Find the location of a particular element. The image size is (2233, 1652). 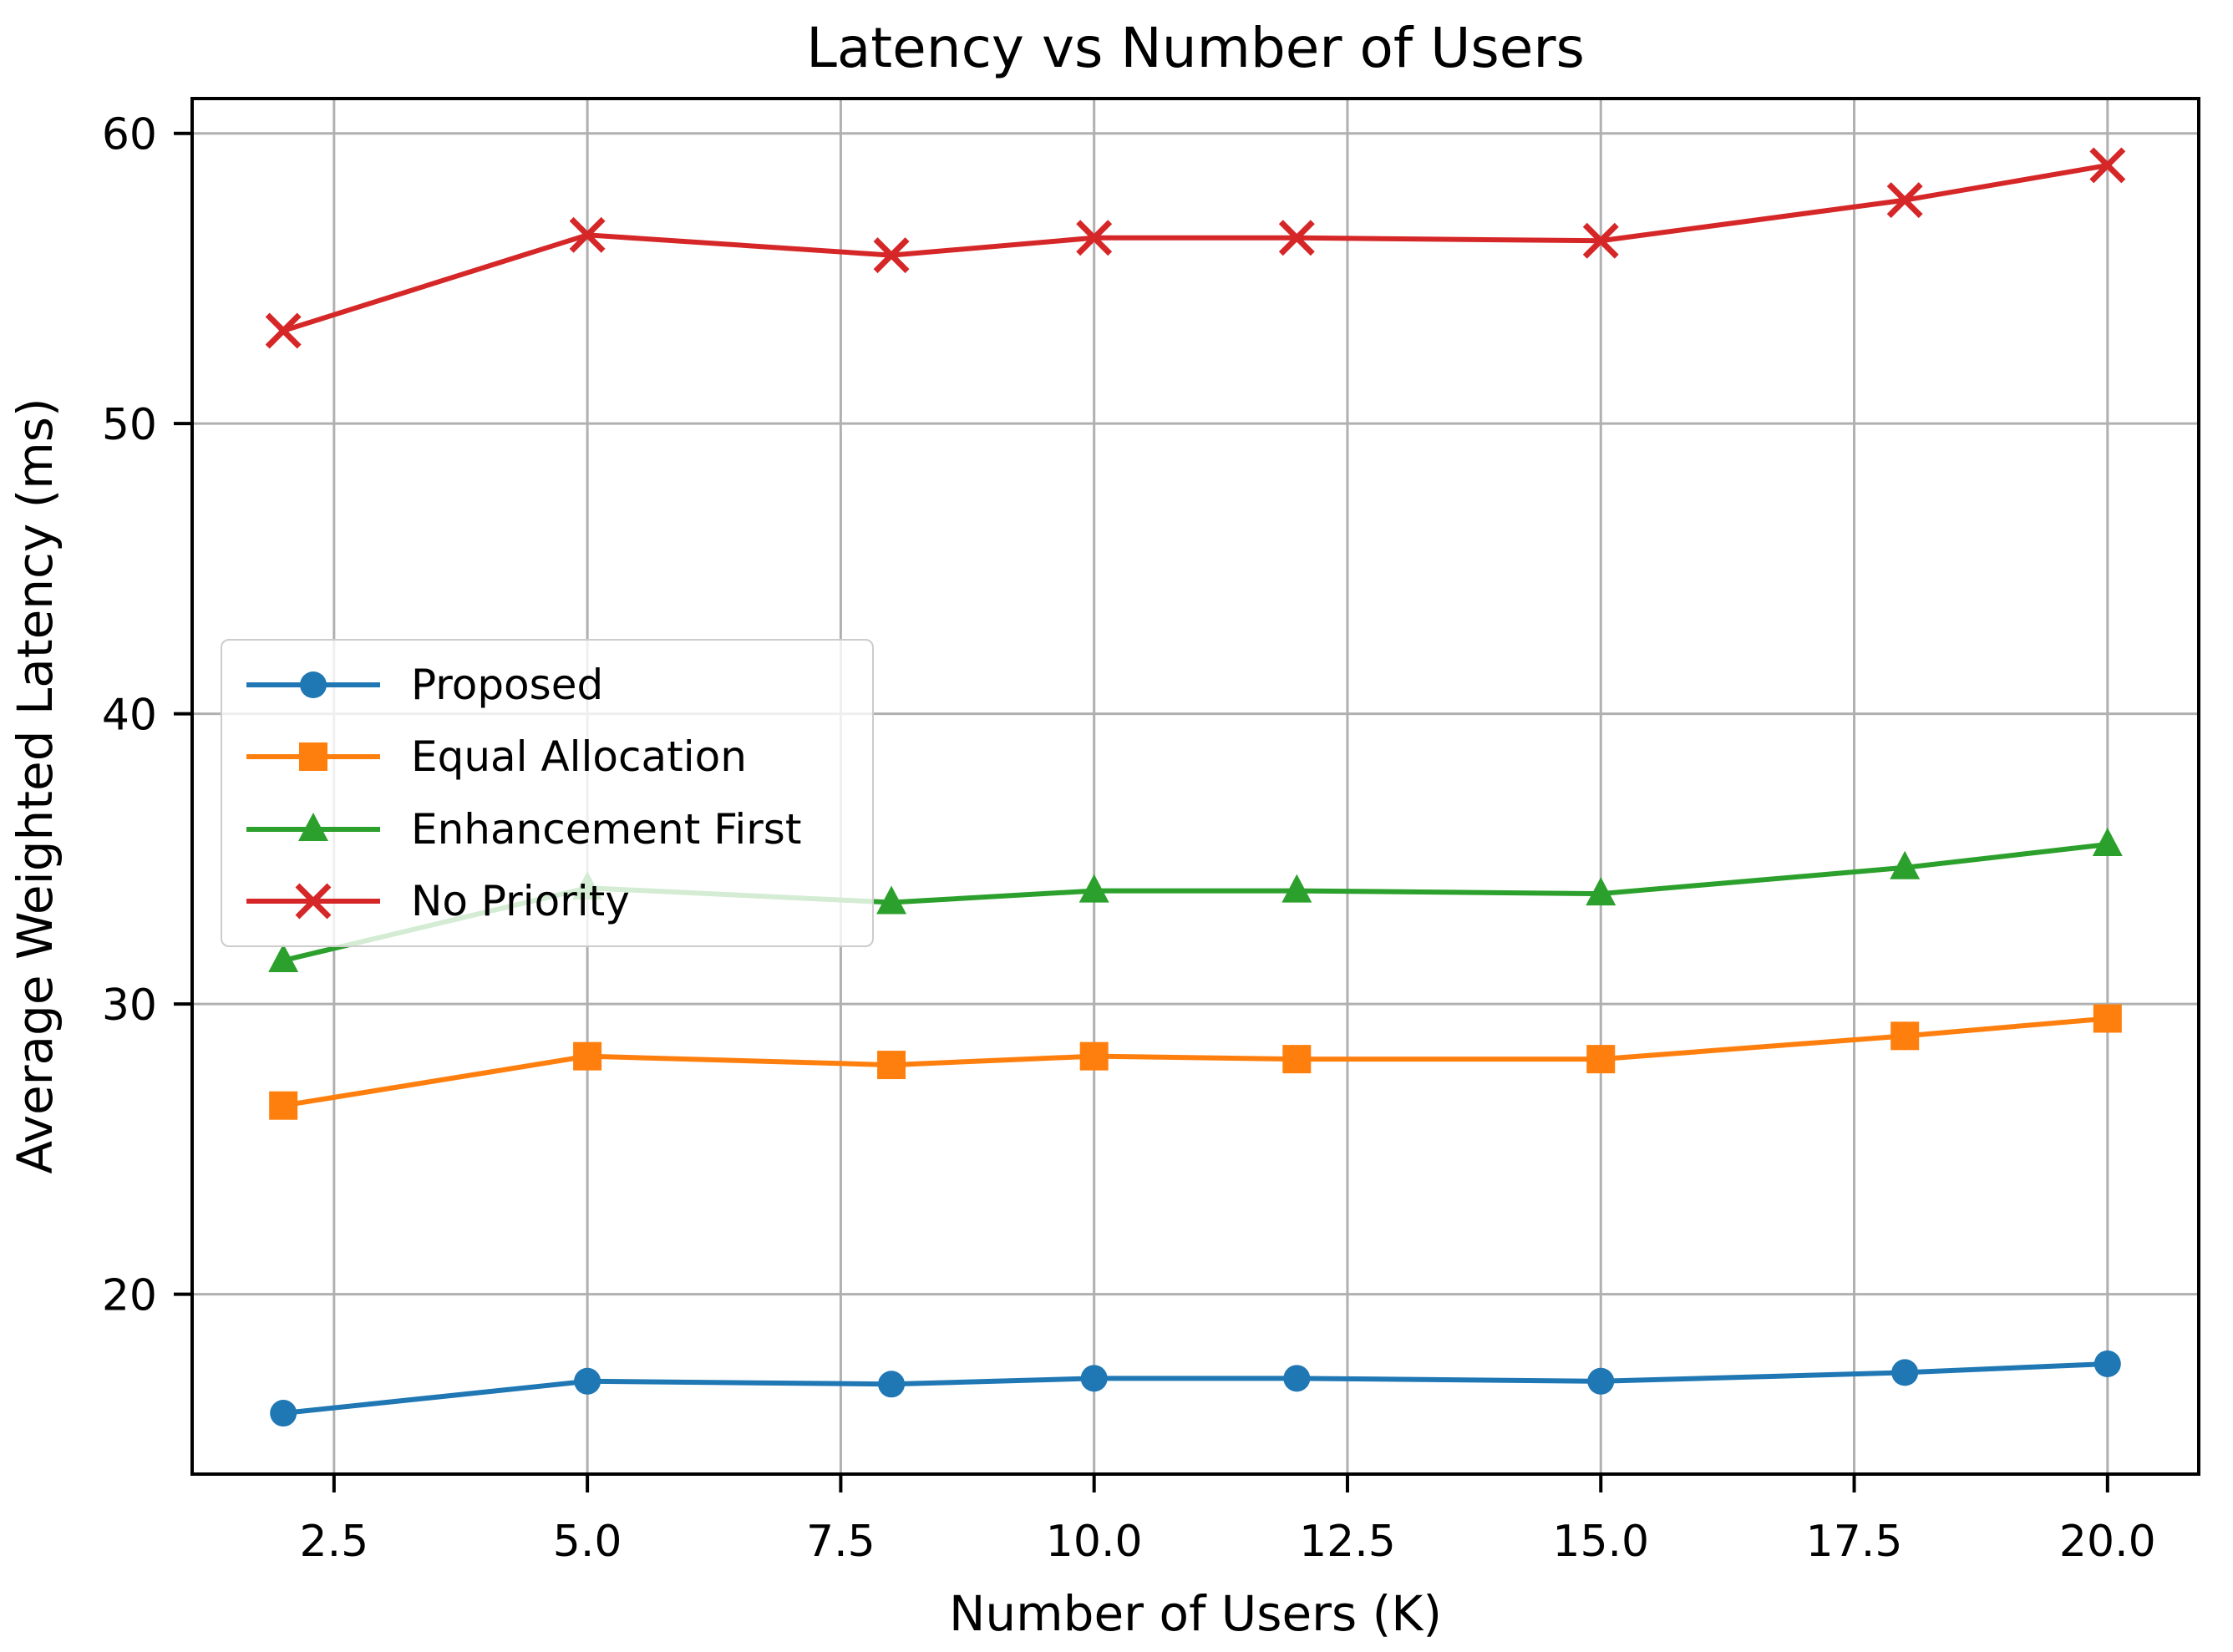

legend-label: Proposed is located at coordinates (507, 685).